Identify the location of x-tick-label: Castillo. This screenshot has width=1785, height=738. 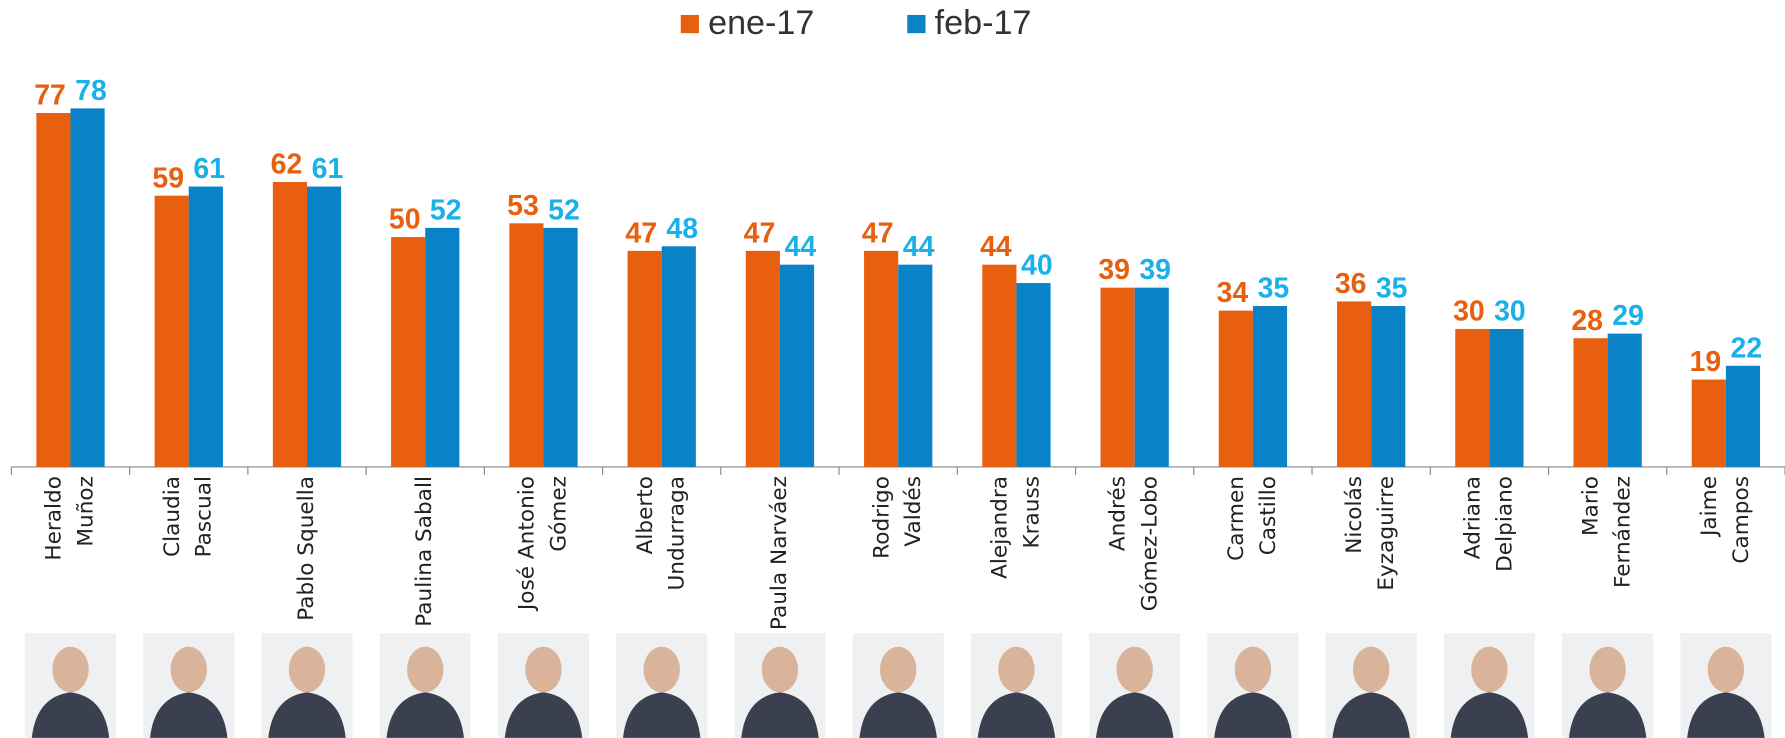
(1268, 515).